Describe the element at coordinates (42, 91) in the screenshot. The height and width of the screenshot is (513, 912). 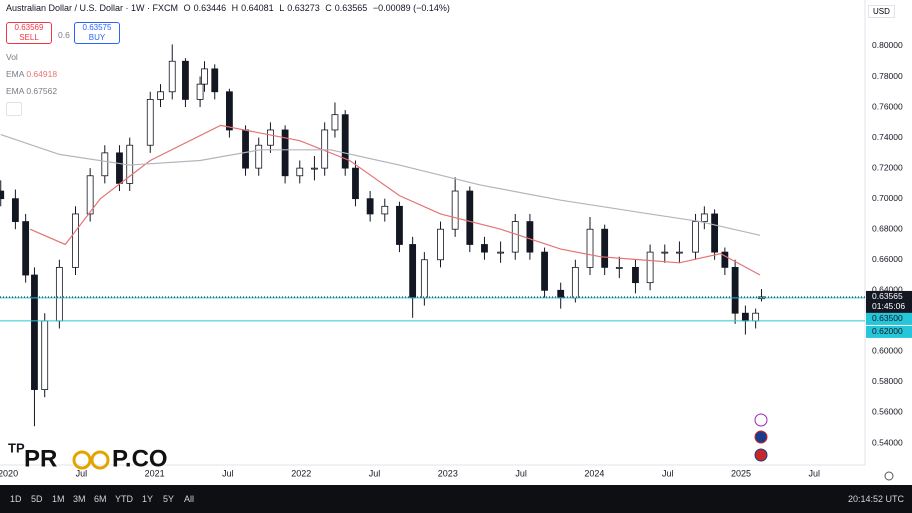
I see `ema-value: 0.67562` at that location.